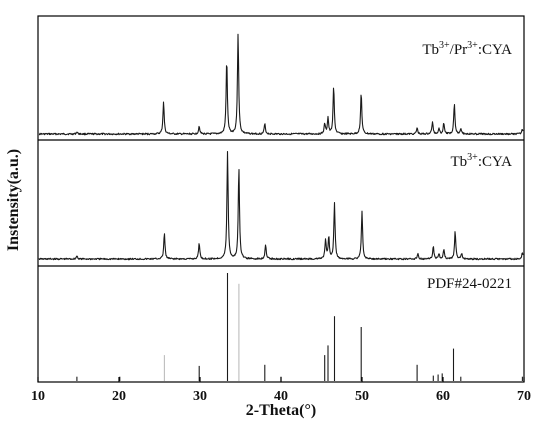  I want to click on panel-label-tb-cya: Tb3+:CYA, so click(482, 161).